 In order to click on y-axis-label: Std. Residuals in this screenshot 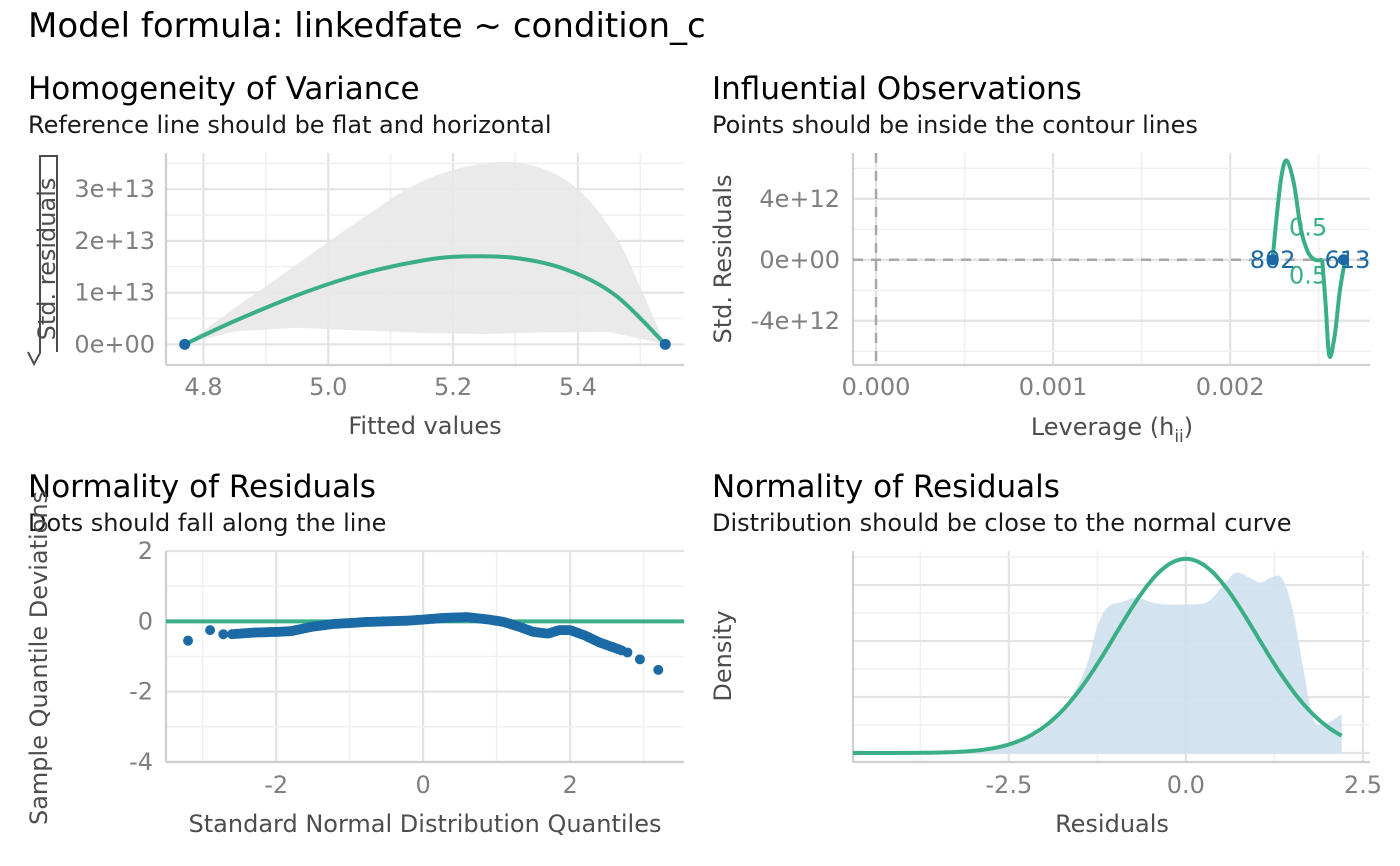, I will do `click(723, 259)`.